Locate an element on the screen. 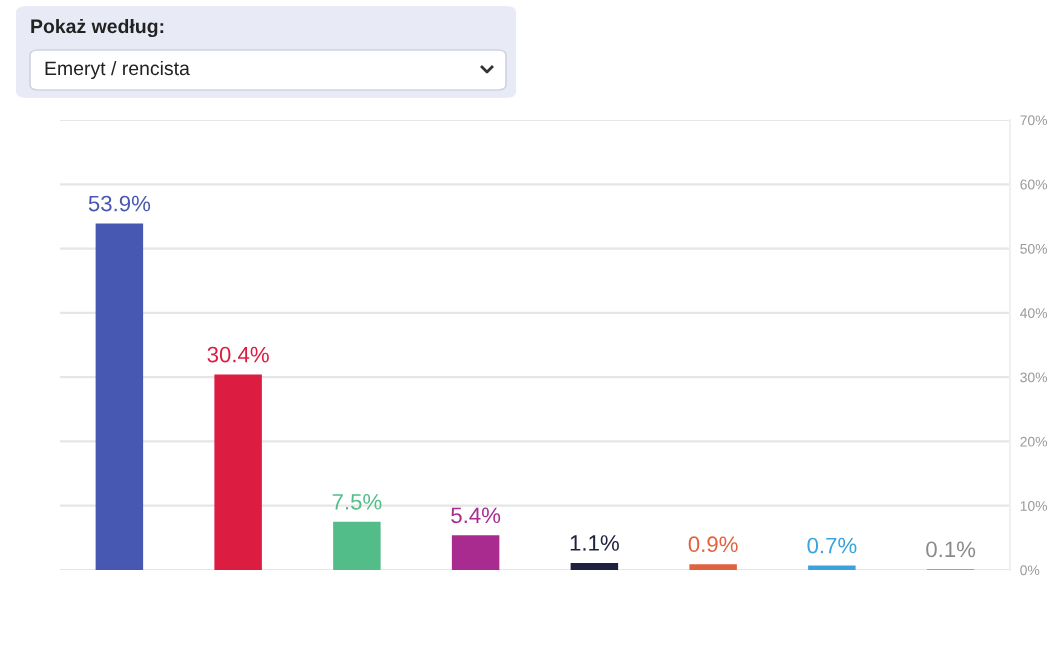  data-label: 0.1% is located at coordinates (951, 549).